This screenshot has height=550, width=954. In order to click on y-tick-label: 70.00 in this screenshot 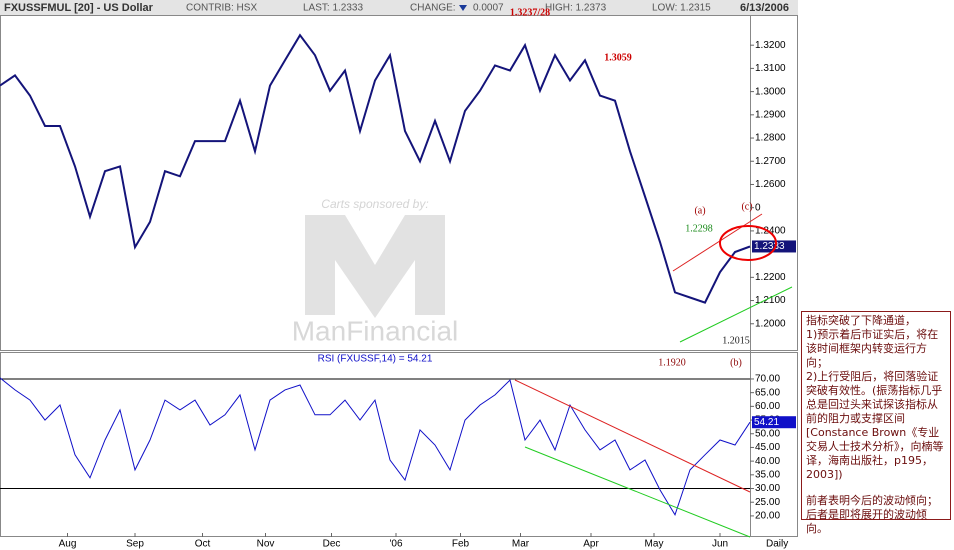, I will do `click(767, 379)`.